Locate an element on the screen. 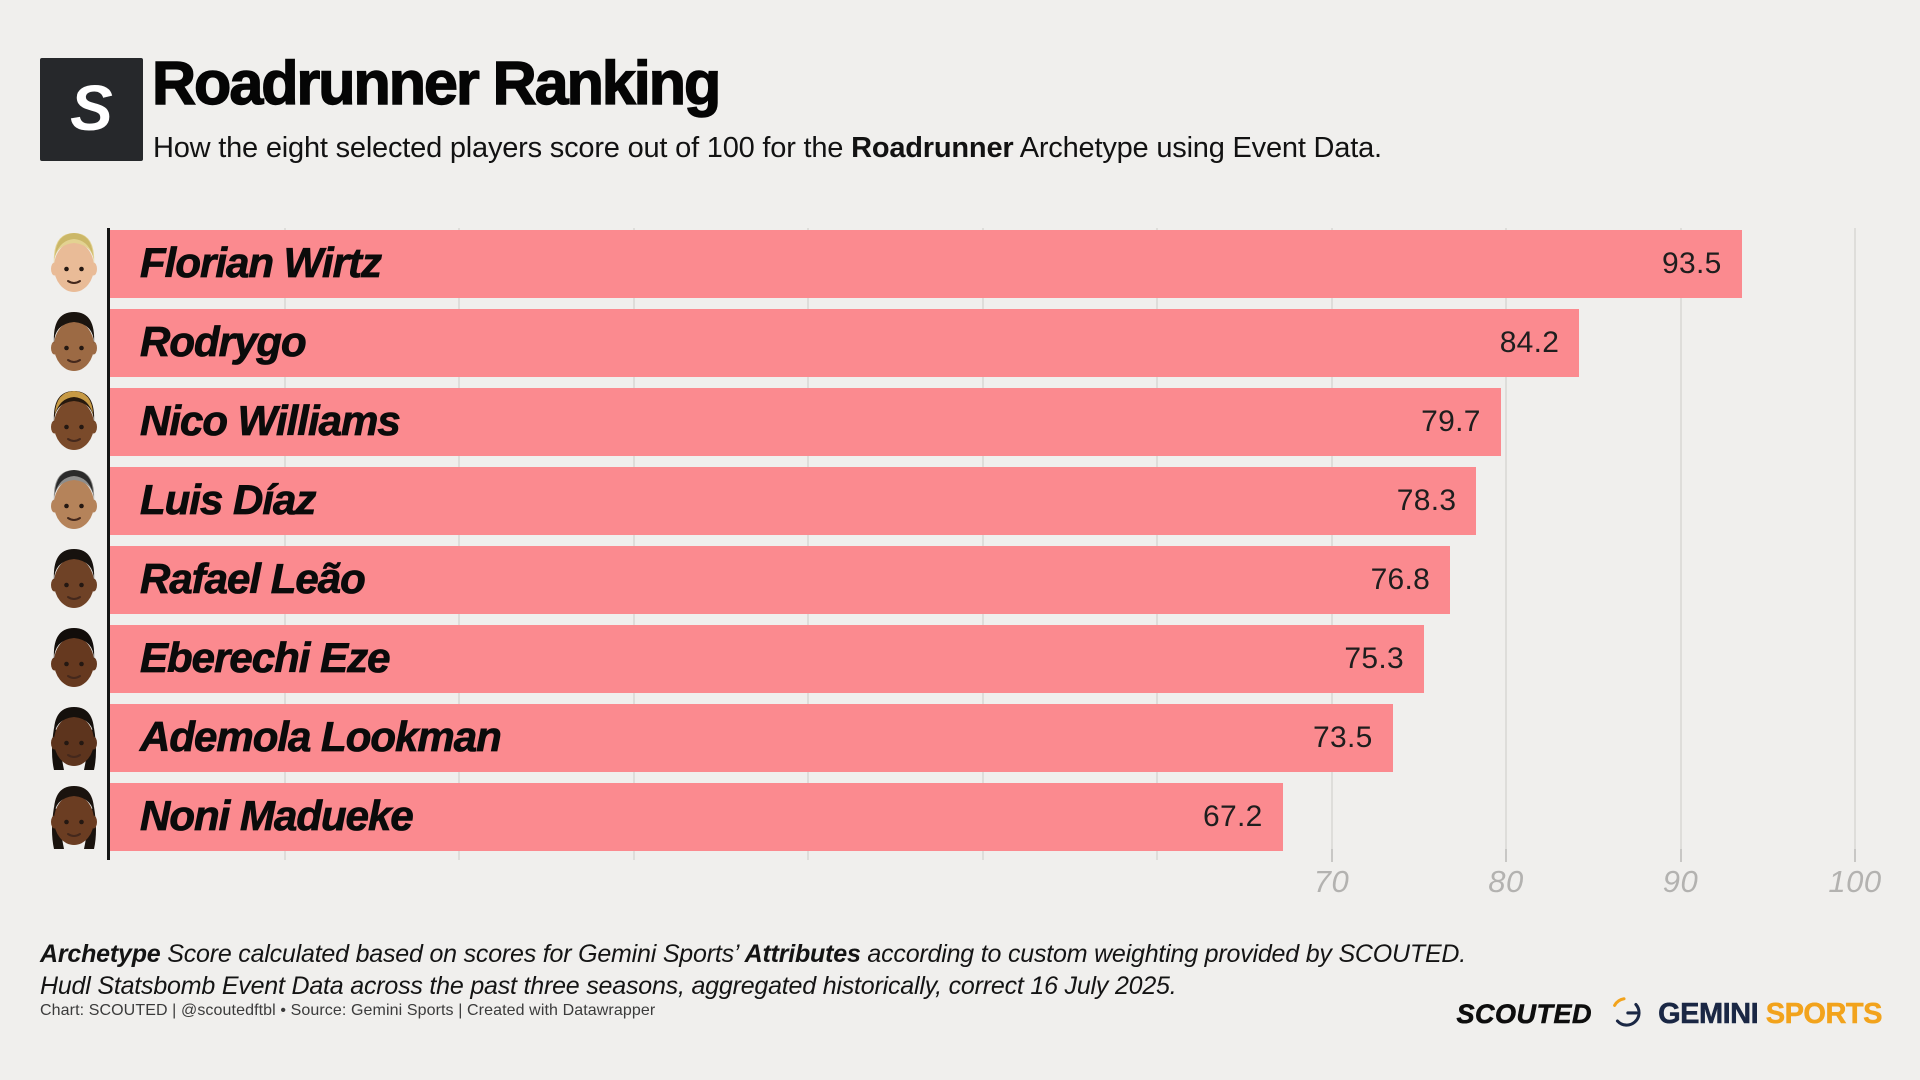  subtitle-archetype-name: Roadrunner is located at coordinates (932, 148).